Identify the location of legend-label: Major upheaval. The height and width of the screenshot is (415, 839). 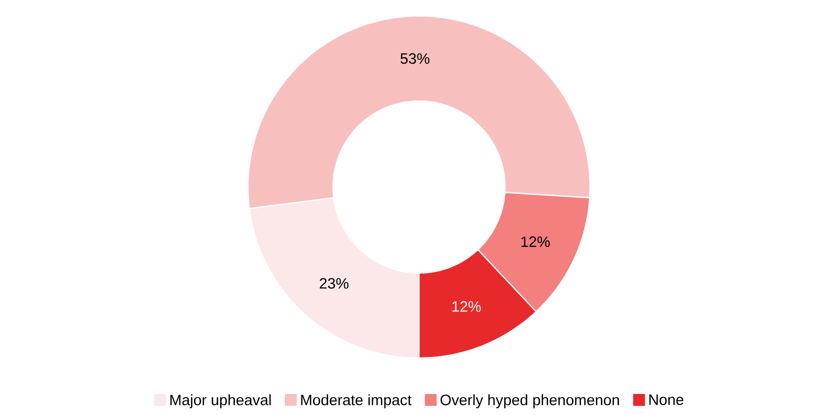
(220, 401).